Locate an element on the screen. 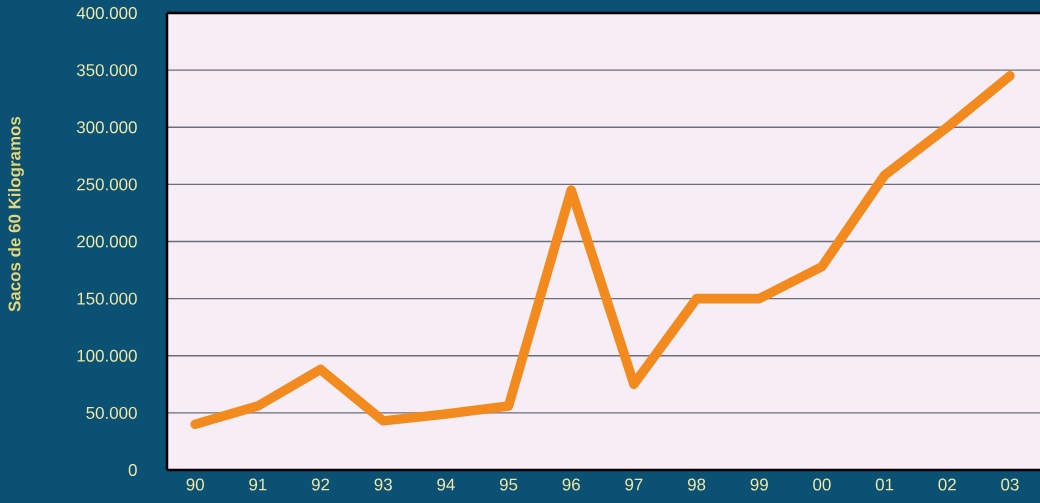 The width and height of the screenshot is (1040, 503). y-tick-label: 50.000 is located at coordinates (111, 412).